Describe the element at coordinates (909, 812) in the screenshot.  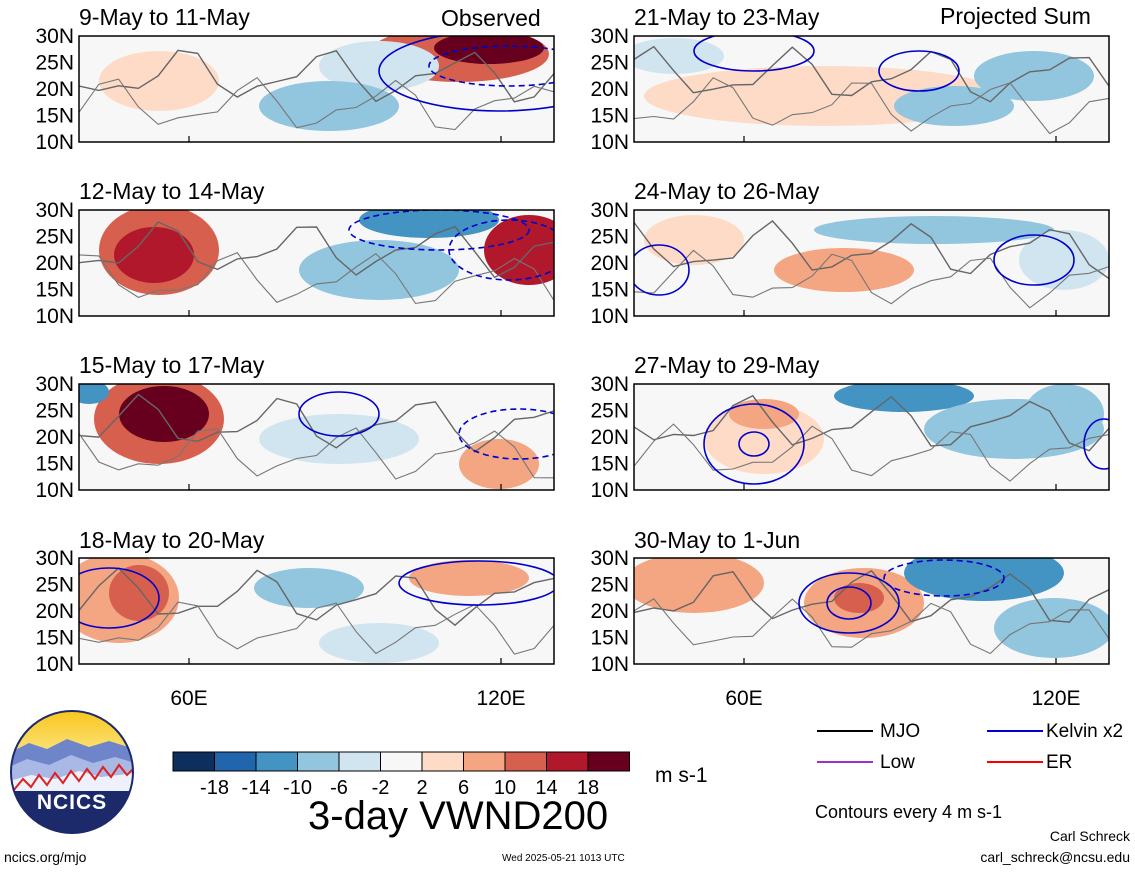
I see `contour-note: Contours every 4 m s-1` at that location.